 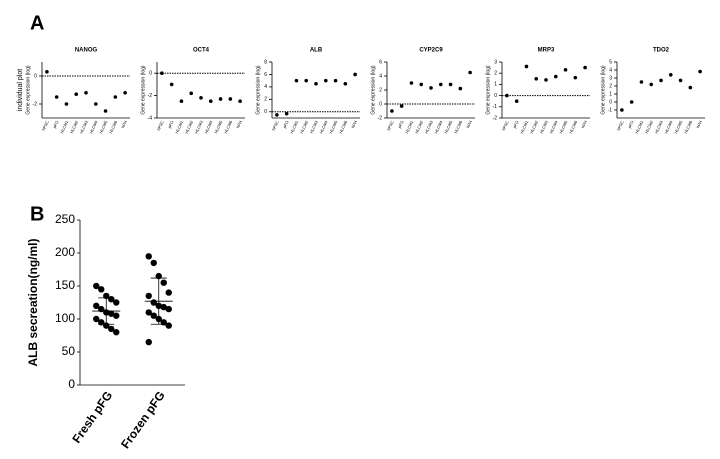 What do you see at coordinates (546, 51) in the screenshot?
I see `chart-title: MRP3` at bounding box center [546, 51].